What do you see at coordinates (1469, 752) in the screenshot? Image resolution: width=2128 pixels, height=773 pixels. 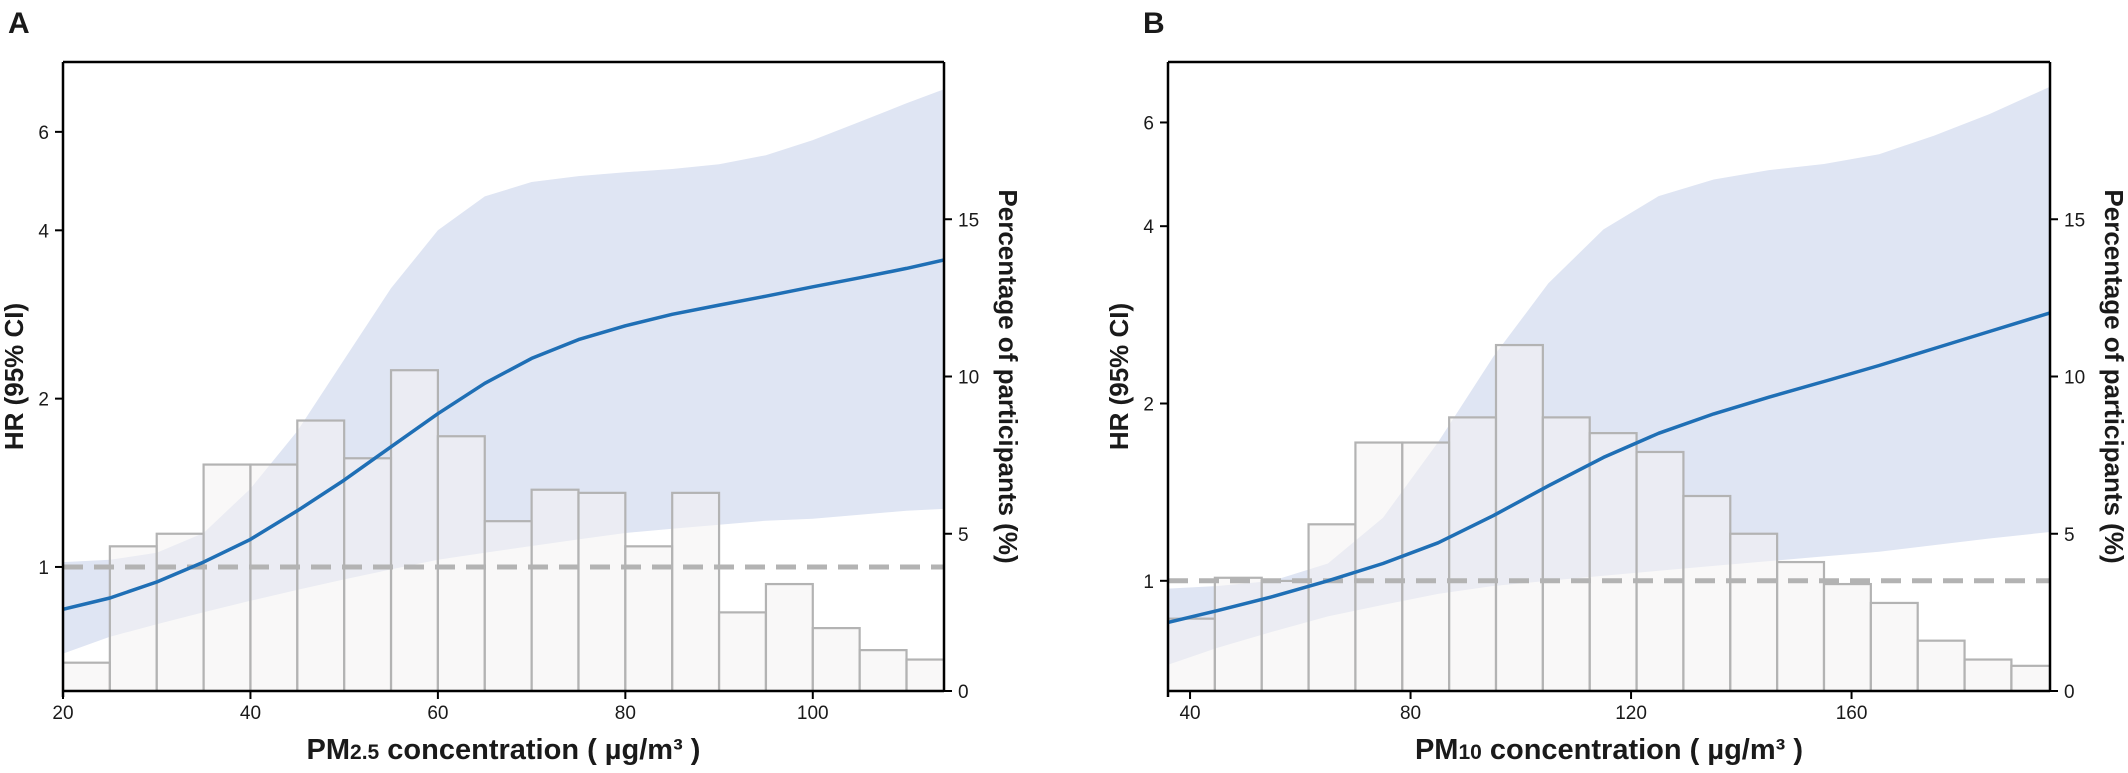 I see `x-axis-label-sub: 10` at bounding box center [1469, 752].